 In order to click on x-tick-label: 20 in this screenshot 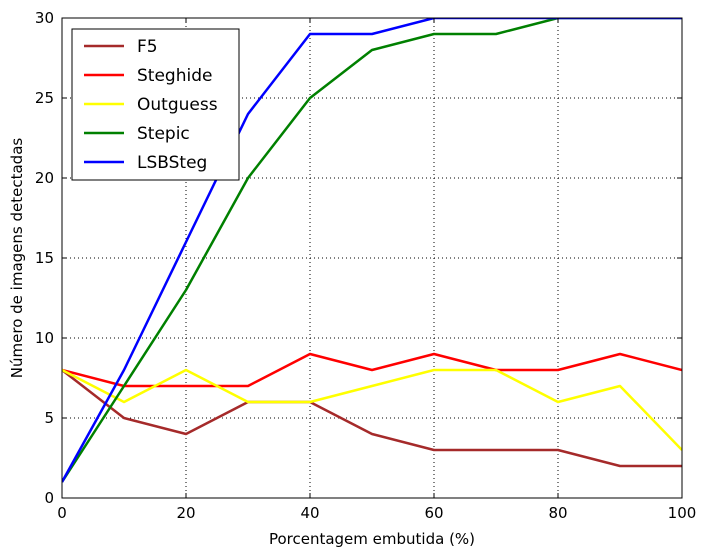, I will do `click(185, 513)`.